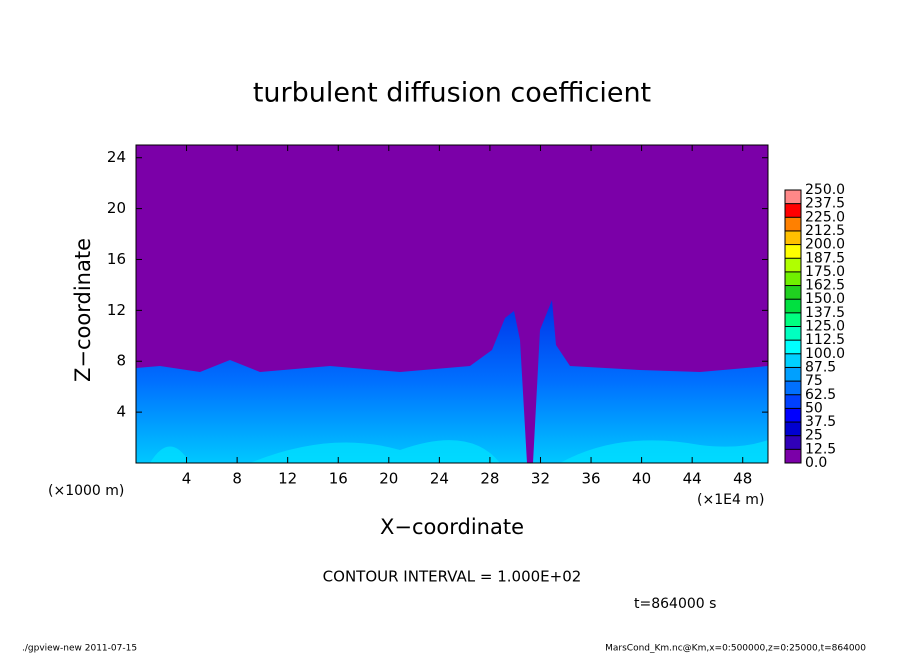 Image resolution: width=904 pixels, height=654 pixels. I want to click on x-tick-label: 44, so click(692, 479).